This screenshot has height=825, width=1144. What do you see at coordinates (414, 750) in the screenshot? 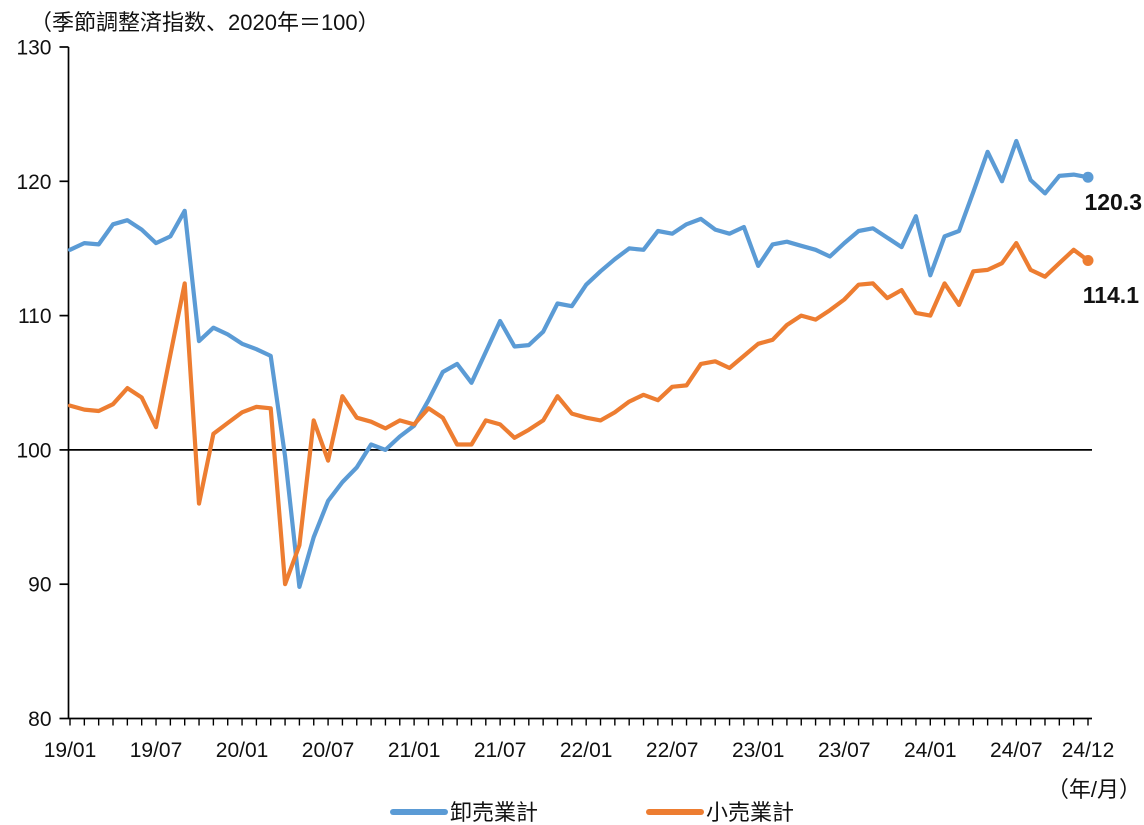
I see `x-tick-label: 21/01` at bounding box center [414, 750].